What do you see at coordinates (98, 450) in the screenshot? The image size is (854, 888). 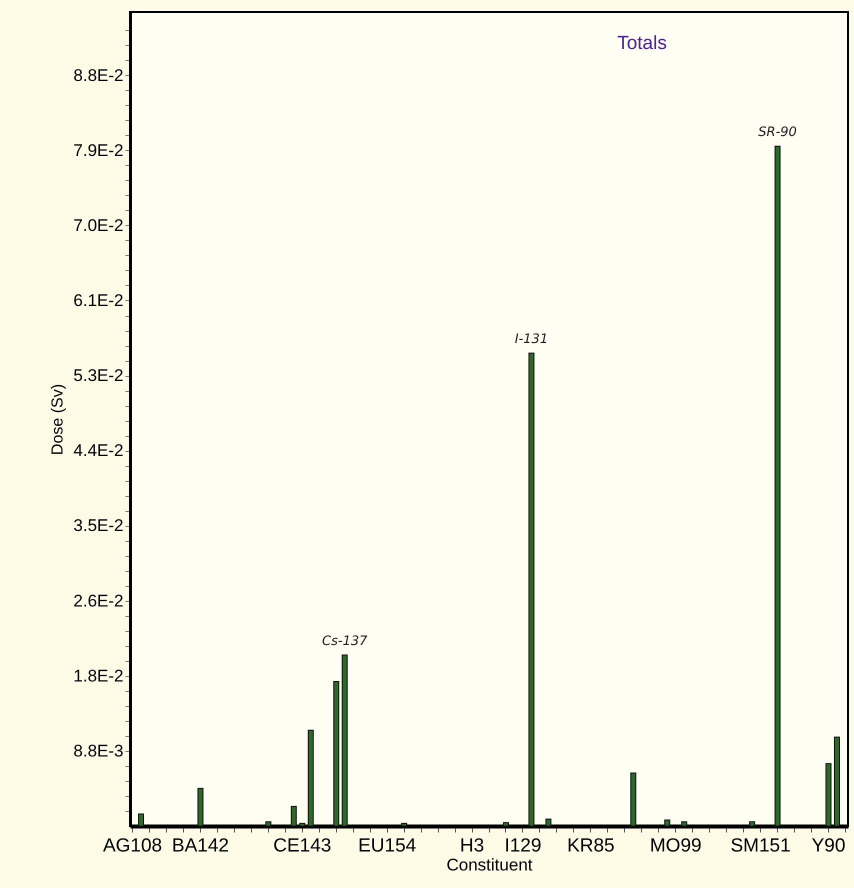 I see `y-tick-label: 4.4E-2` at bounding box center [98, 450].